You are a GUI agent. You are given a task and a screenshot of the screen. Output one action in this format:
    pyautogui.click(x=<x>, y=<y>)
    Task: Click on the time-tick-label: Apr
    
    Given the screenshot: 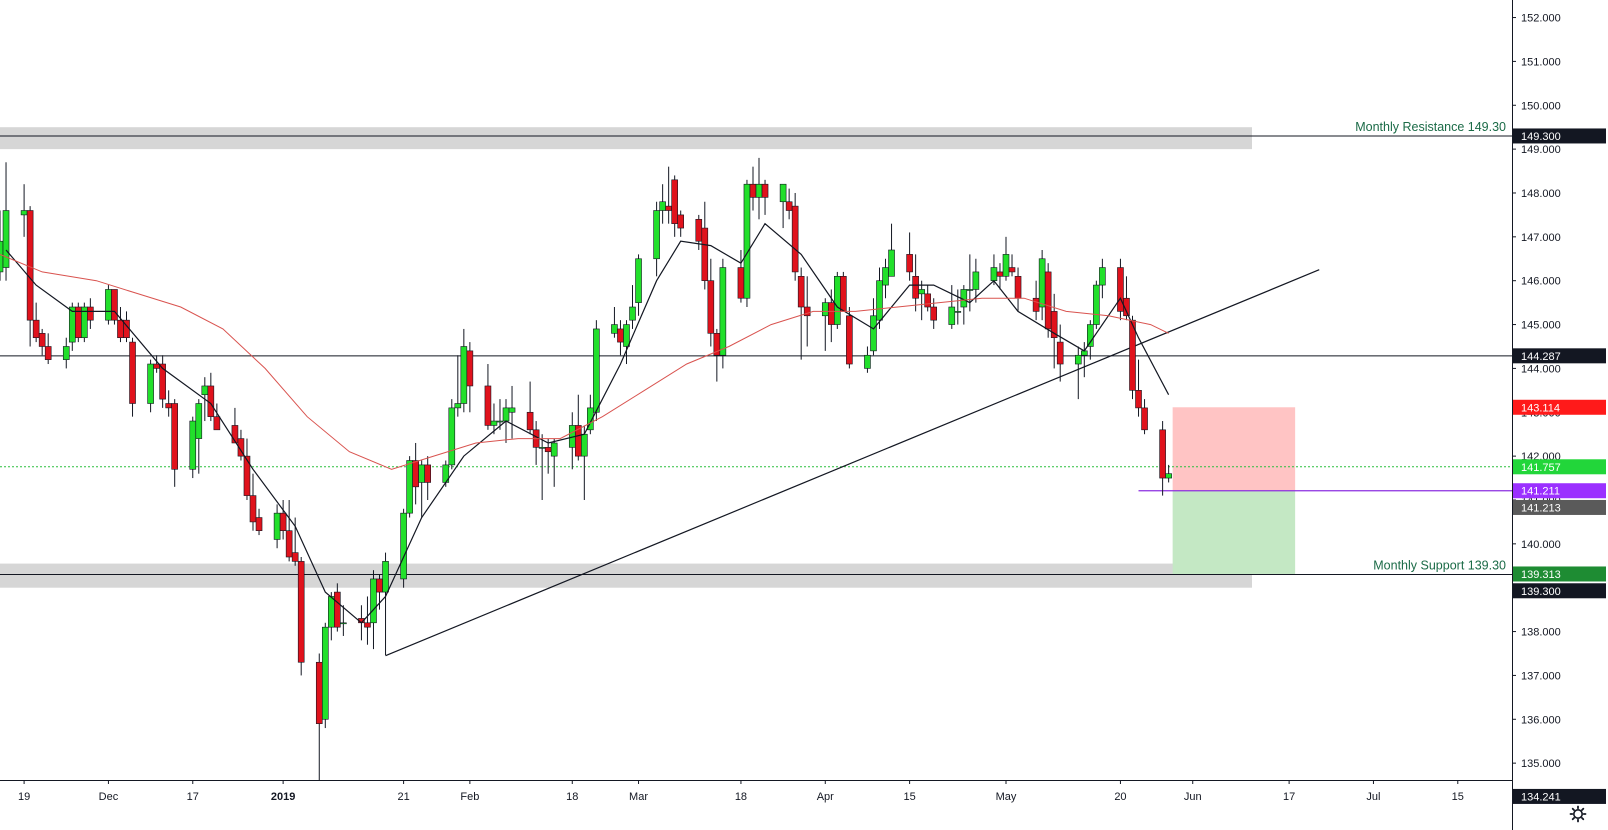 What is the action you would take?
    pyautogui.click(x=825, y=797)
    